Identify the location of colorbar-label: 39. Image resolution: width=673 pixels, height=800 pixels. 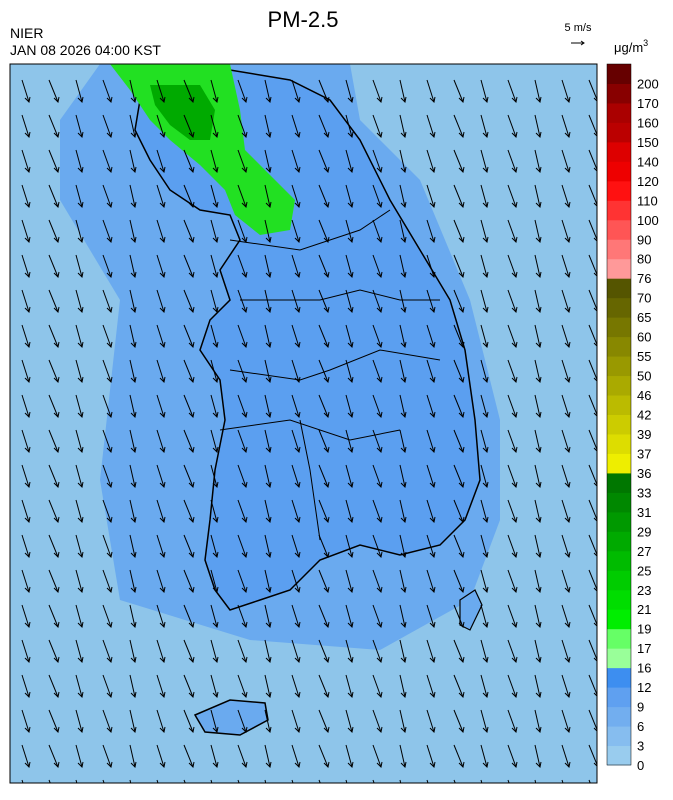
(644, 434).